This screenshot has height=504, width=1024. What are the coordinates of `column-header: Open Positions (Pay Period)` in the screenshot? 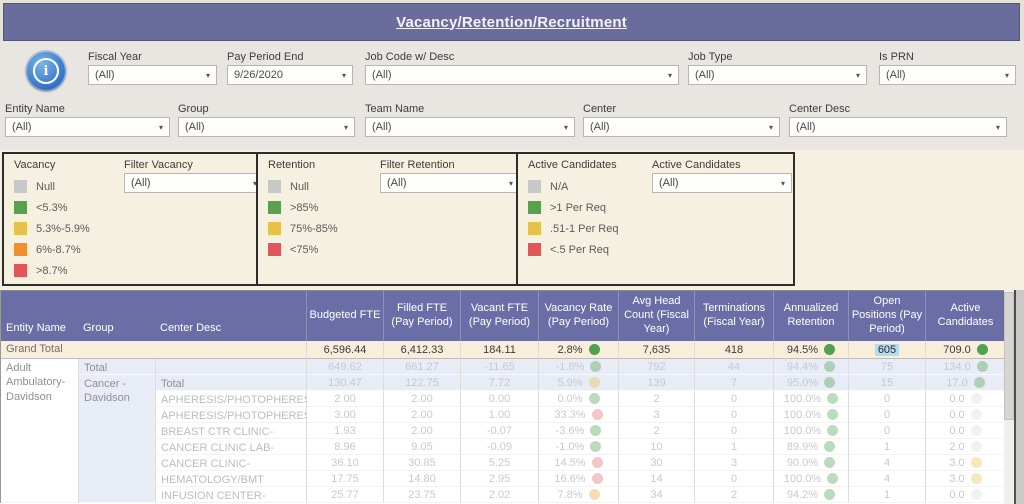 It's located at (886, 316).